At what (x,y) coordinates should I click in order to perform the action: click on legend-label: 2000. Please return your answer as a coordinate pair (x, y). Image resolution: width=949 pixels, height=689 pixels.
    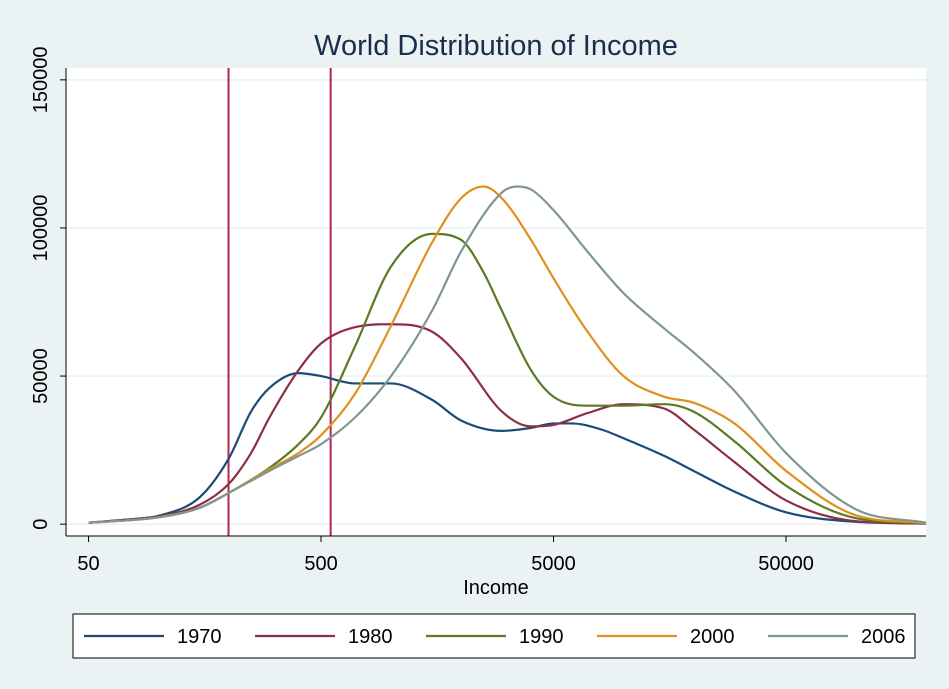
    Looking at the image, I should click on (712, 637).